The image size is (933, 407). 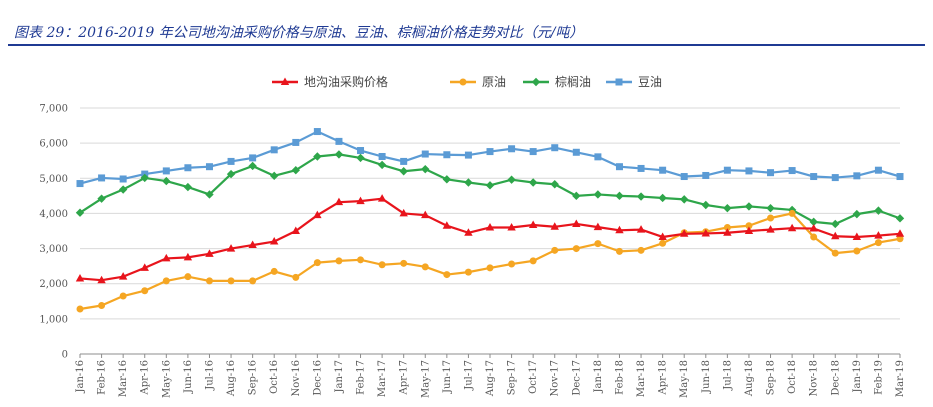 What do you see at coordinates (478, 82) in the screenshot?
I see `legend-item: 原油` at bounding box center [478, 82].